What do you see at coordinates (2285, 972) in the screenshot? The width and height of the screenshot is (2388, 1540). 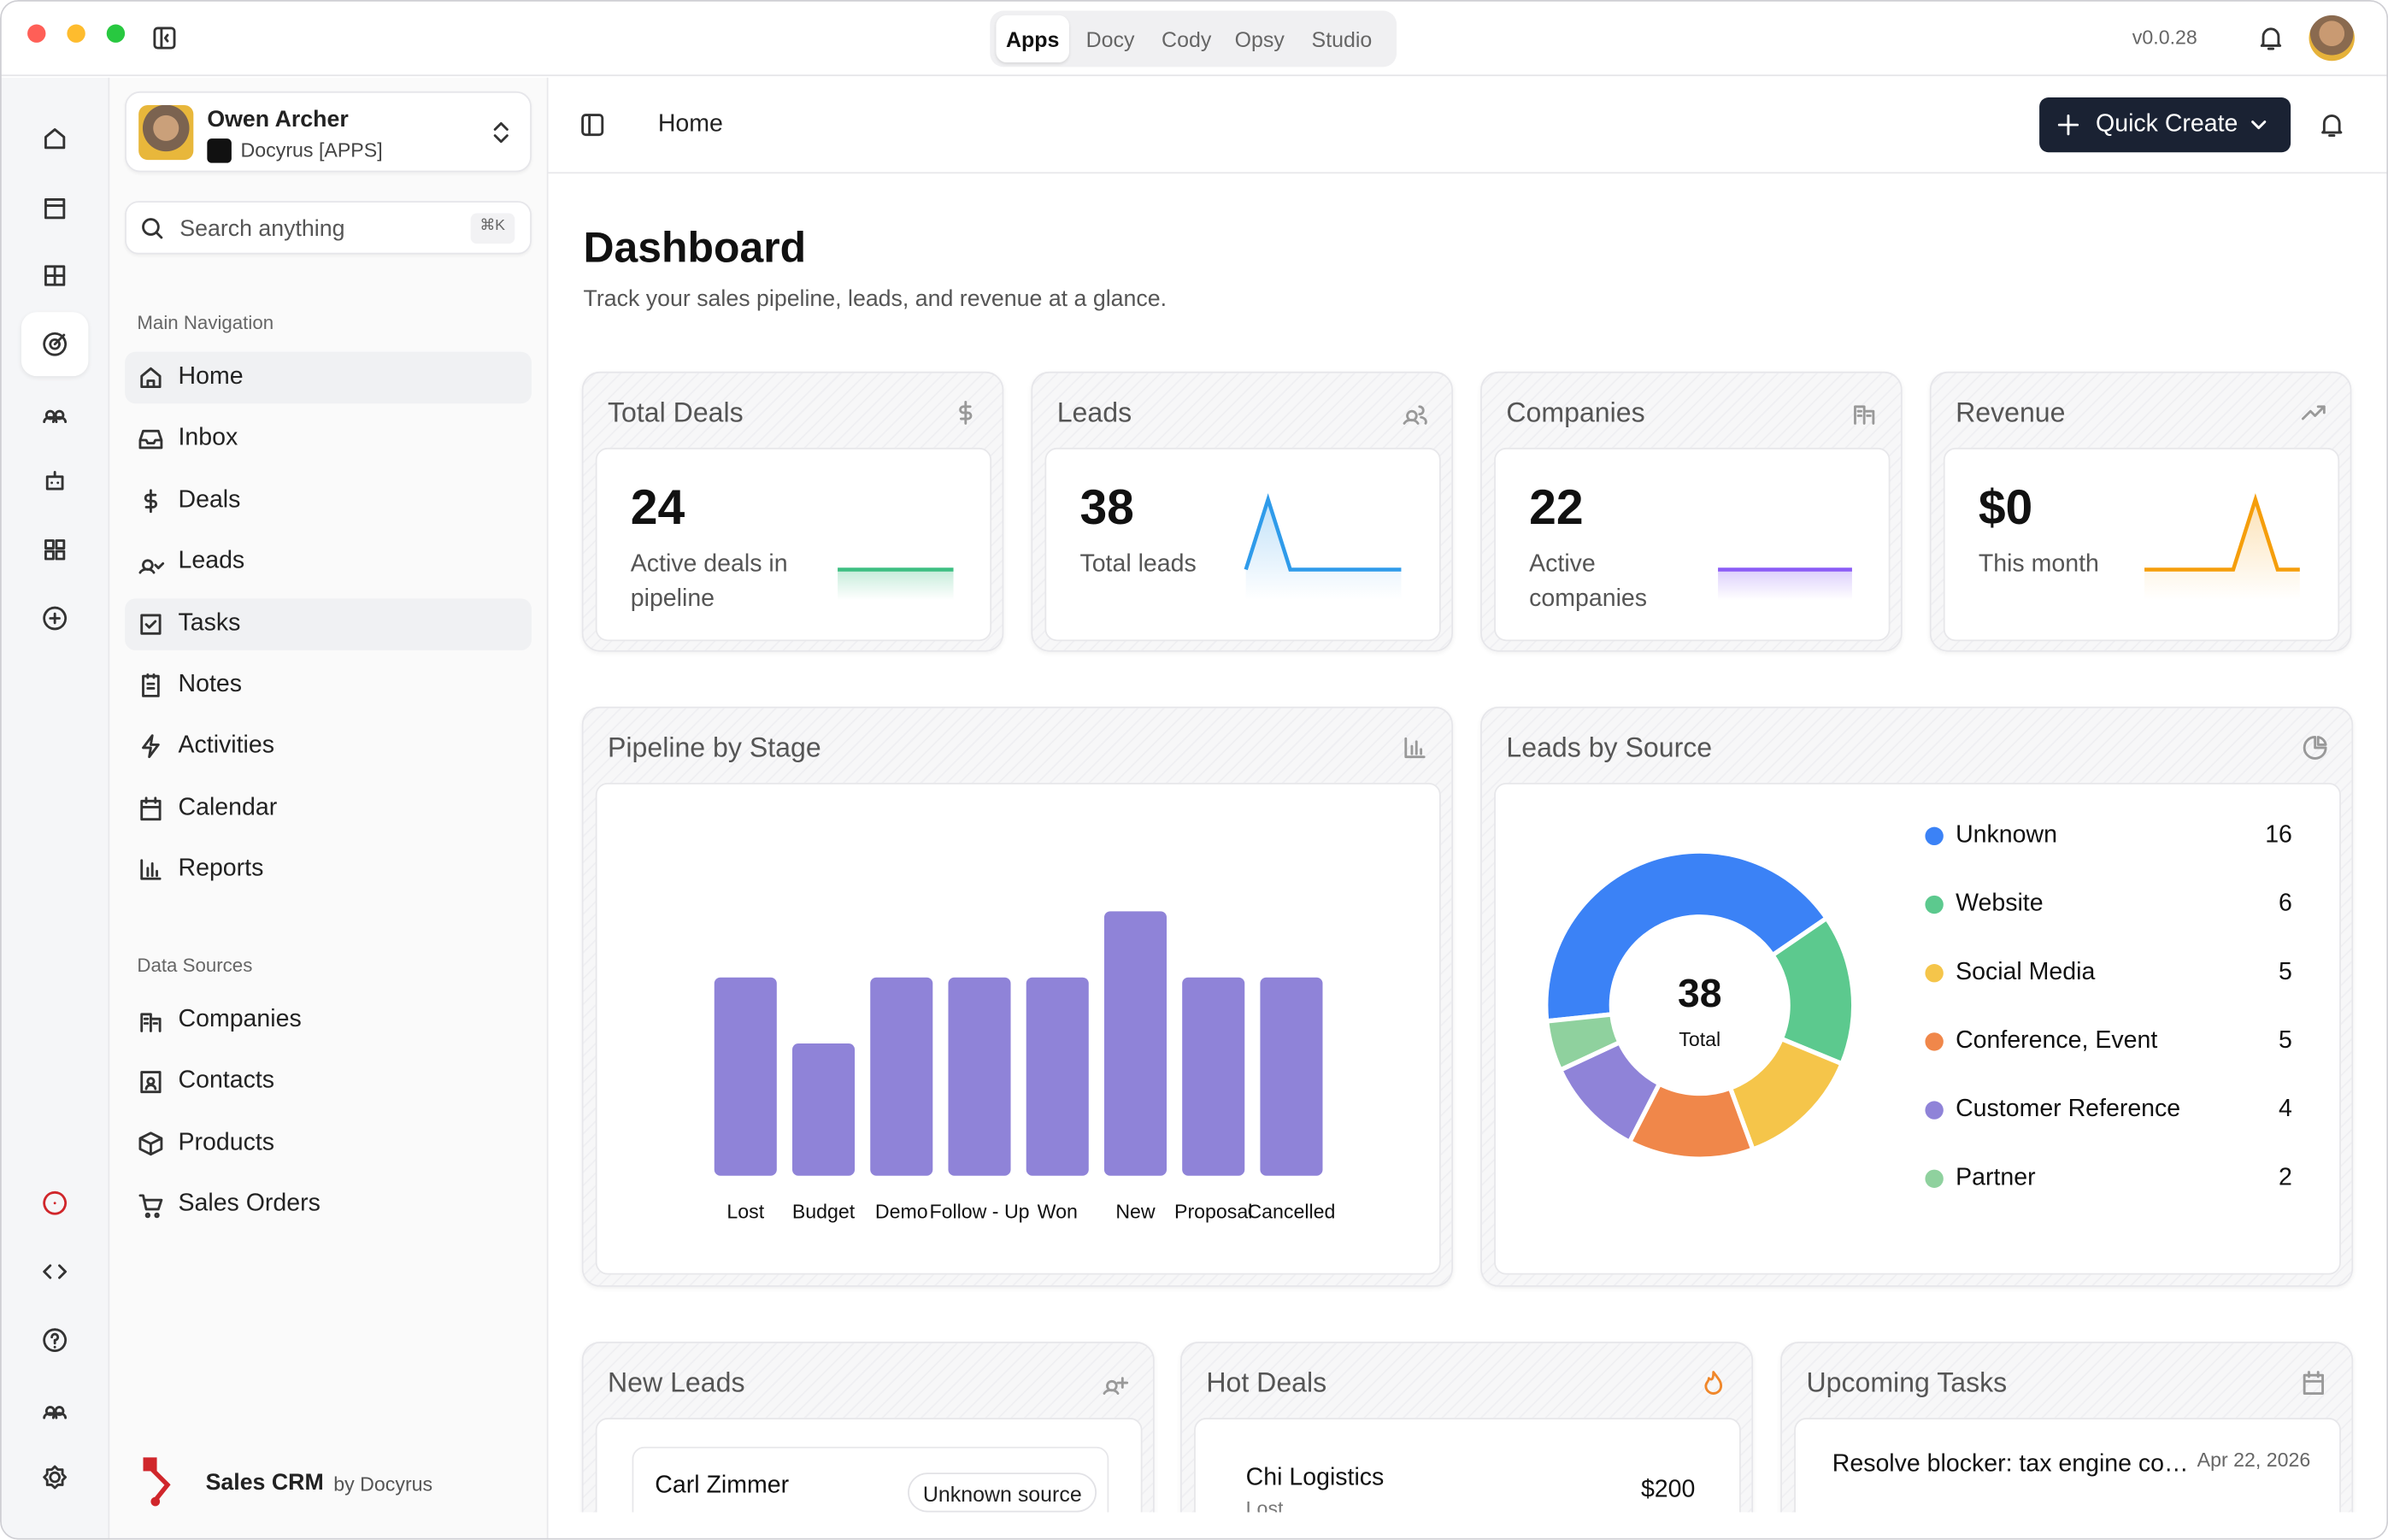 I see `legend-value: 5` at bounding box center [2285, 972].